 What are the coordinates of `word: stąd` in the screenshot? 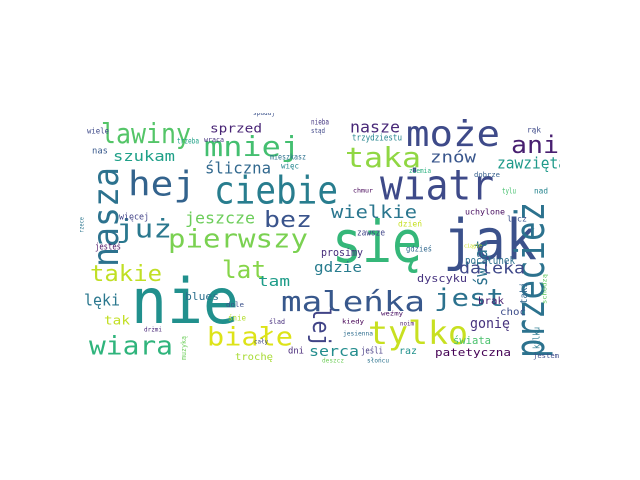 It's located at (318, 131).